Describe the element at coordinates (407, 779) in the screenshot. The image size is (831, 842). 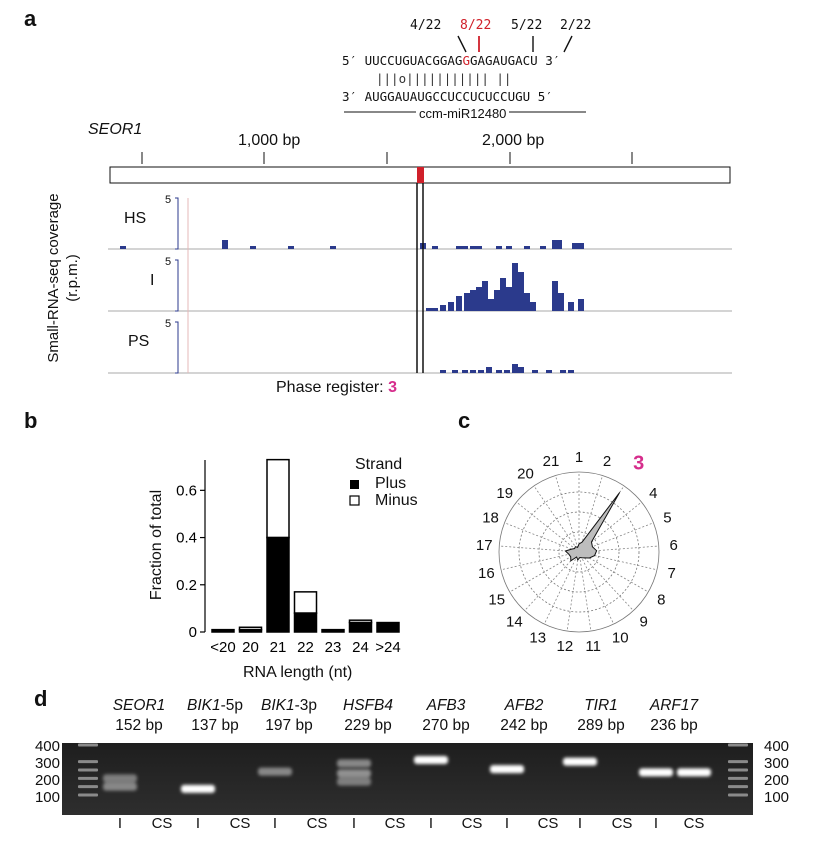
I see `gel-image` at that location.